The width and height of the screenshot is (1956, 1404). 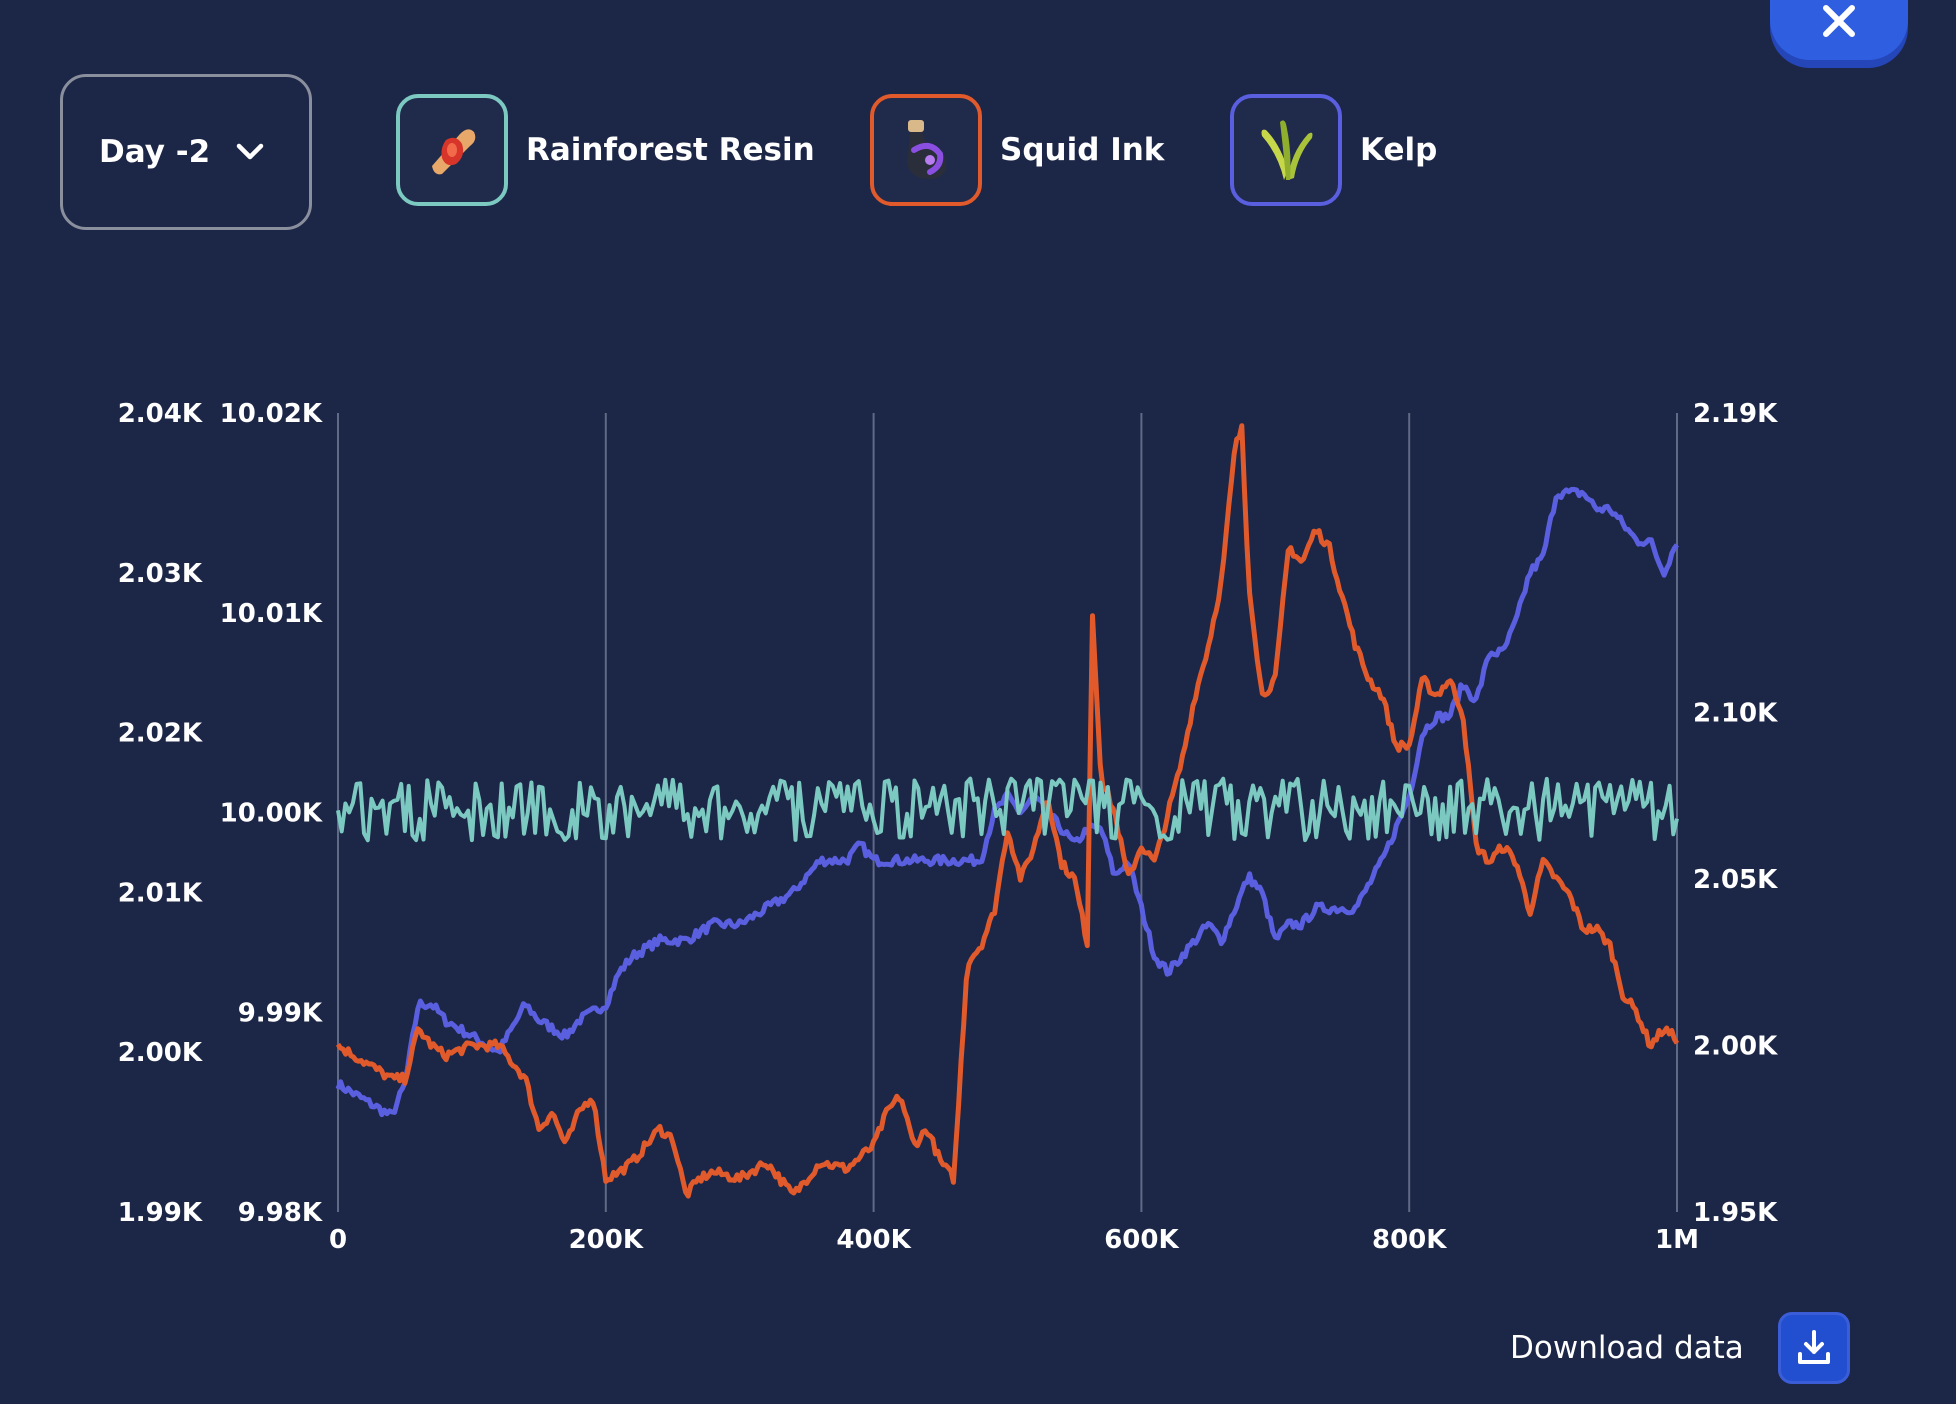 What do you see at coordinates (160, 734) in the screenshot?
I see `y-tick-label: 2.02K` at bounding box center [160, 734].